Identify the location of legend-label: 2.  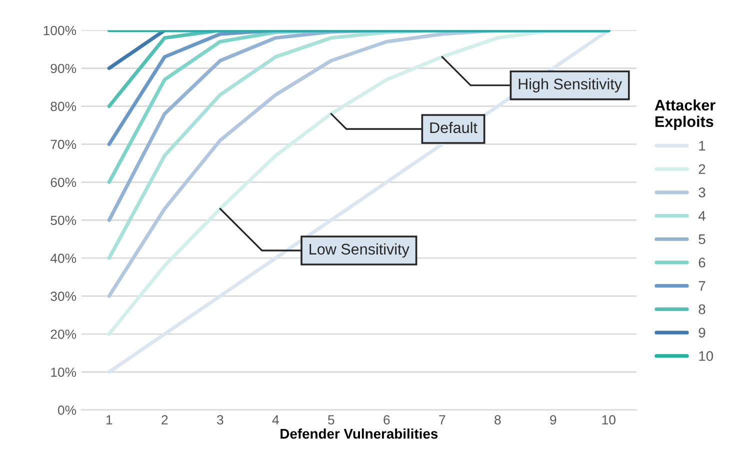
(702, 169).